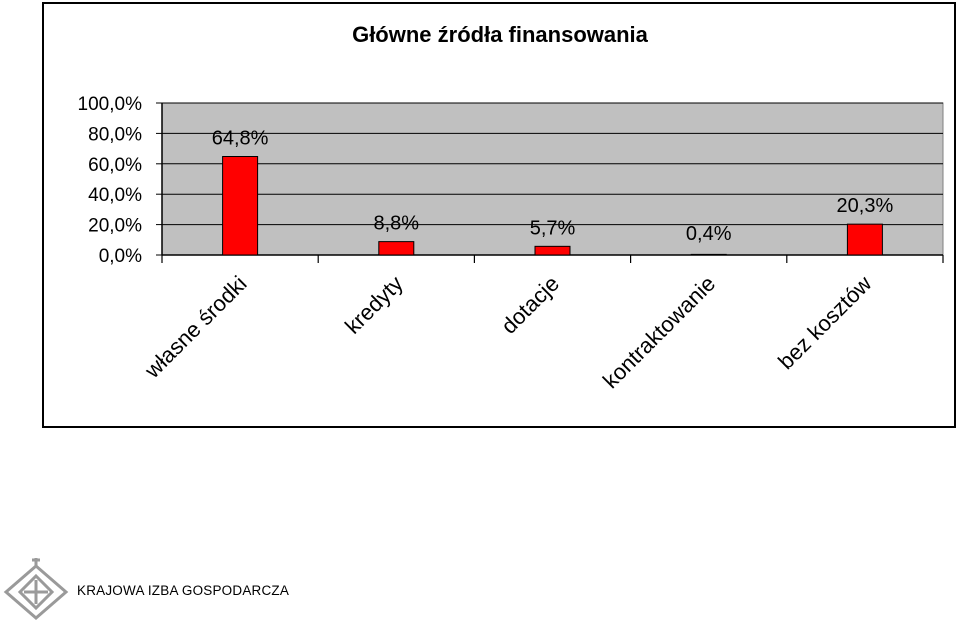 The height and width of the screenshot is (629, 959). Describe the element at coordinates (115, 134) in the screenshot. I see `y-tick-label: 80,0%` at that location.